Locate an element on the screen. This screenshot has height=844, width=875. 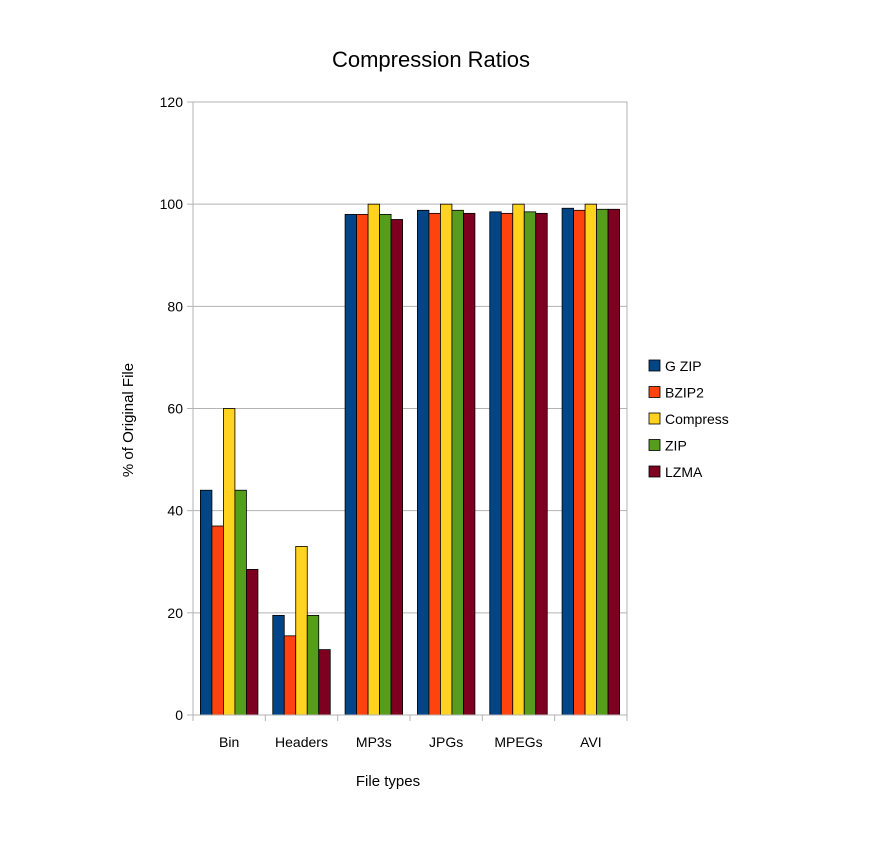
bar-g-zip-avi is located at coordinates (567, 461).